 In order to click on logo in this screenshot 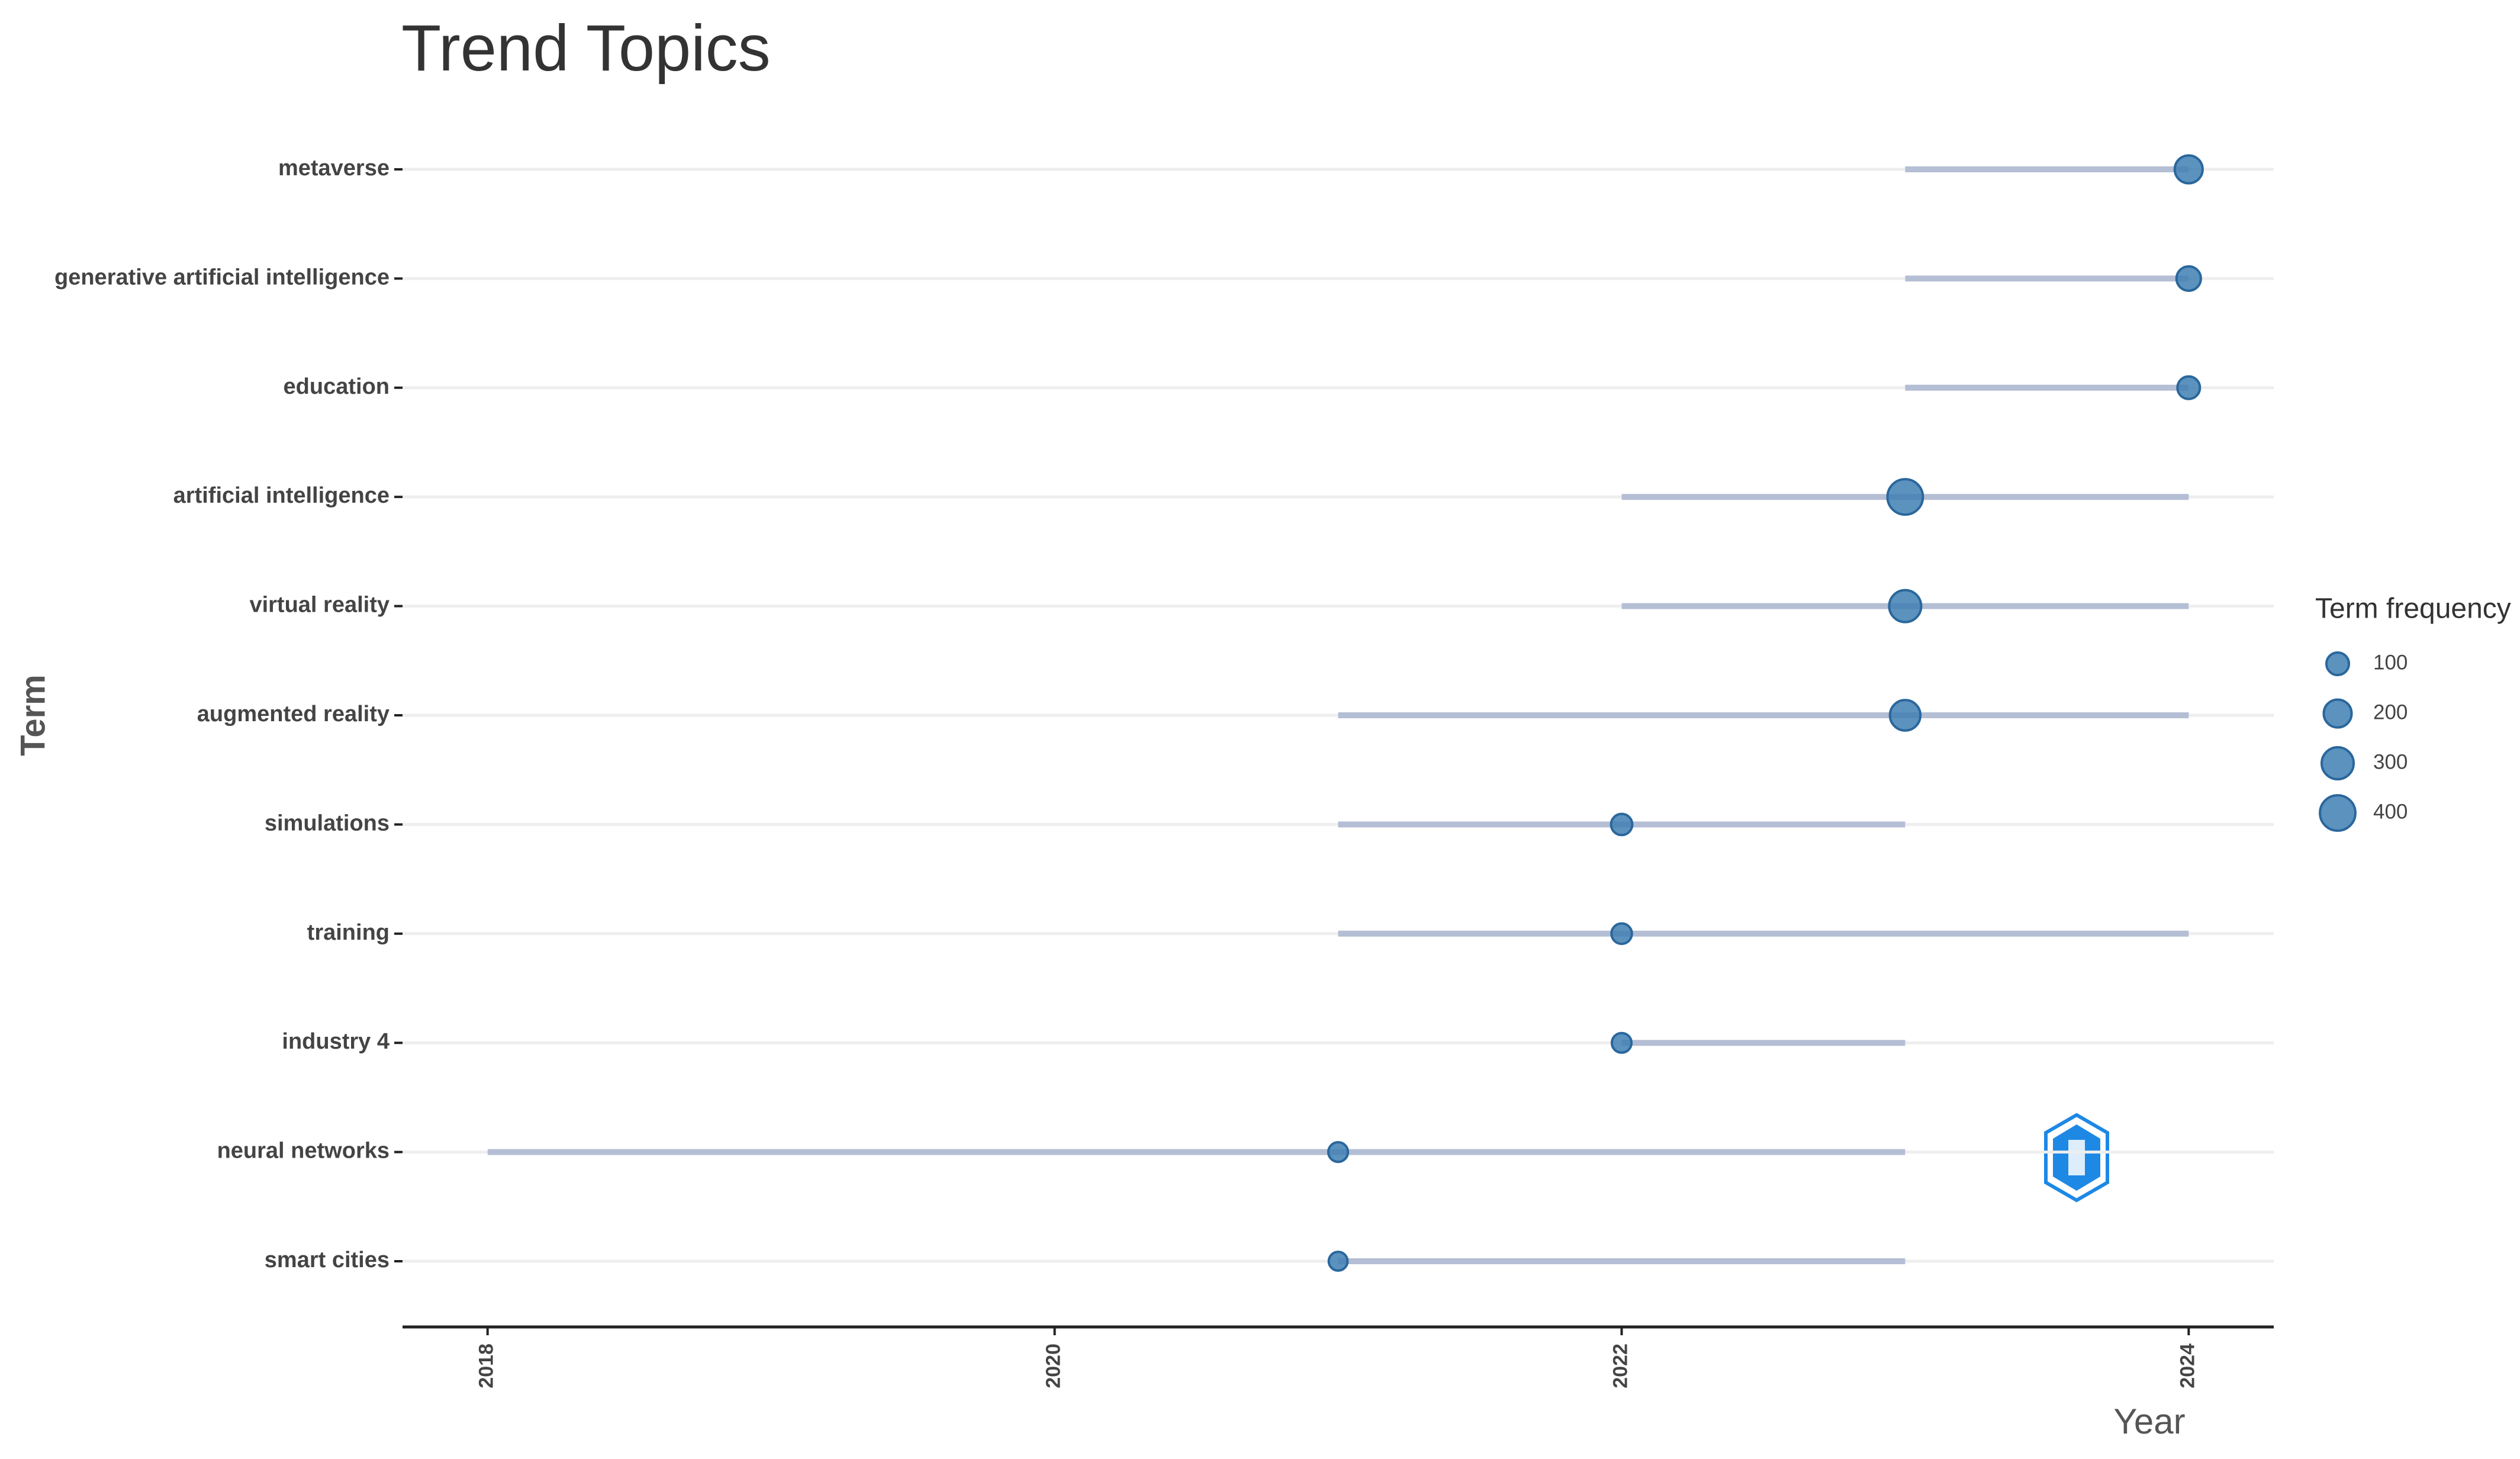, I will do `click(2077, 1158)`.